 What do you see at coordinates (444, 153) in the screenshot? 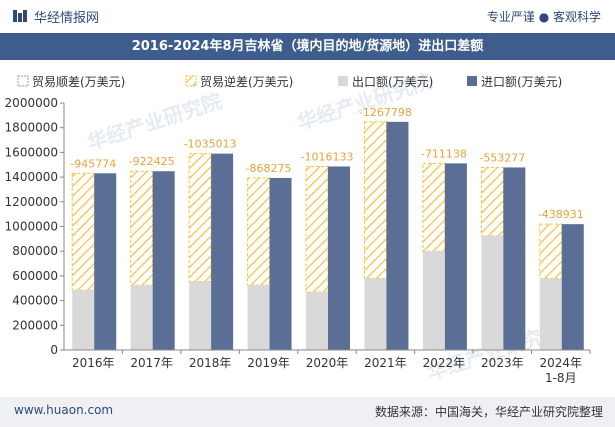
I see `deficit-label: -711138` at bounding box center [444, 153].